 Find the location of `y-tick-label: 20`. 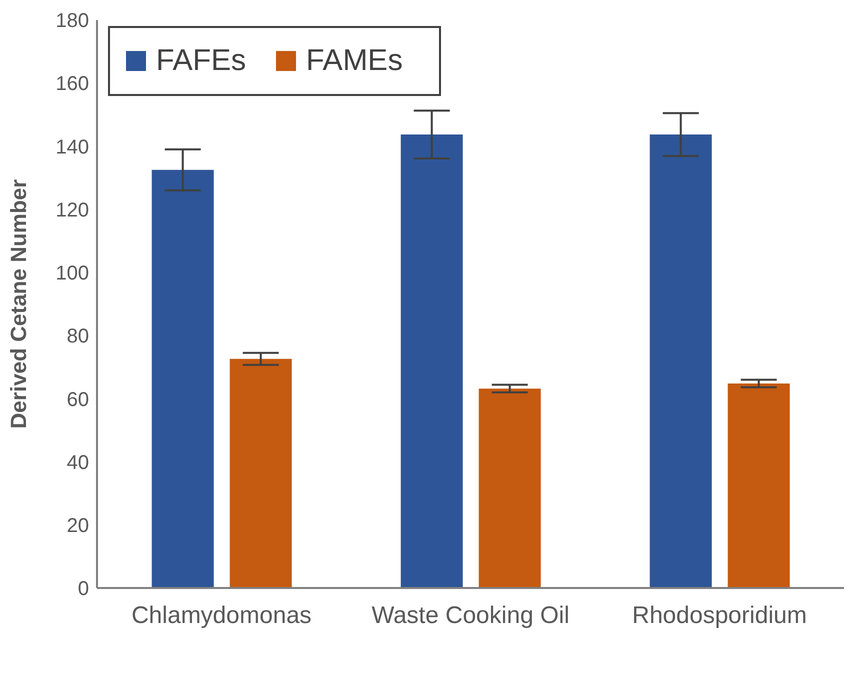

y-tick-label: 20 is located at coordinates (77, 525).